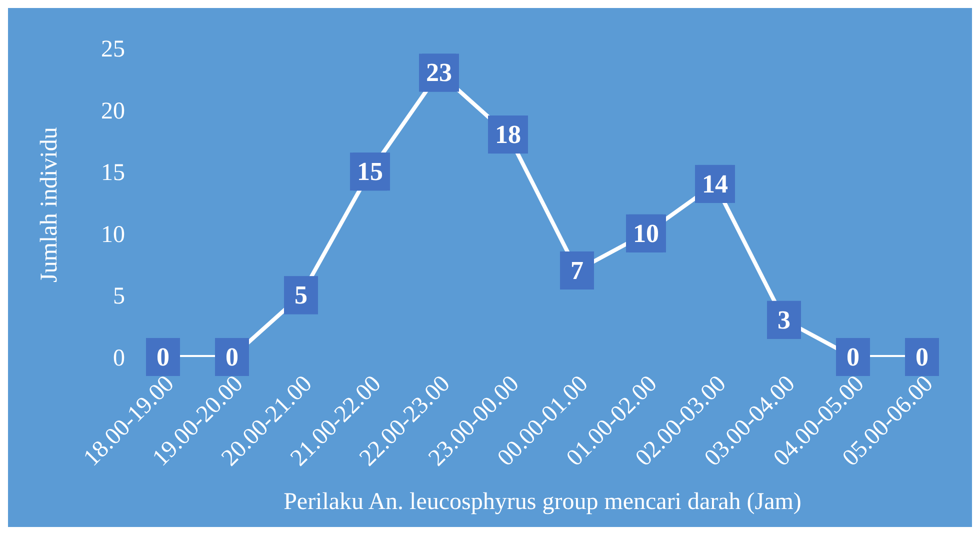 The height and width of the screenshot is (535, 980). I want to click on y-tick-label: 10, so click(113, 235).